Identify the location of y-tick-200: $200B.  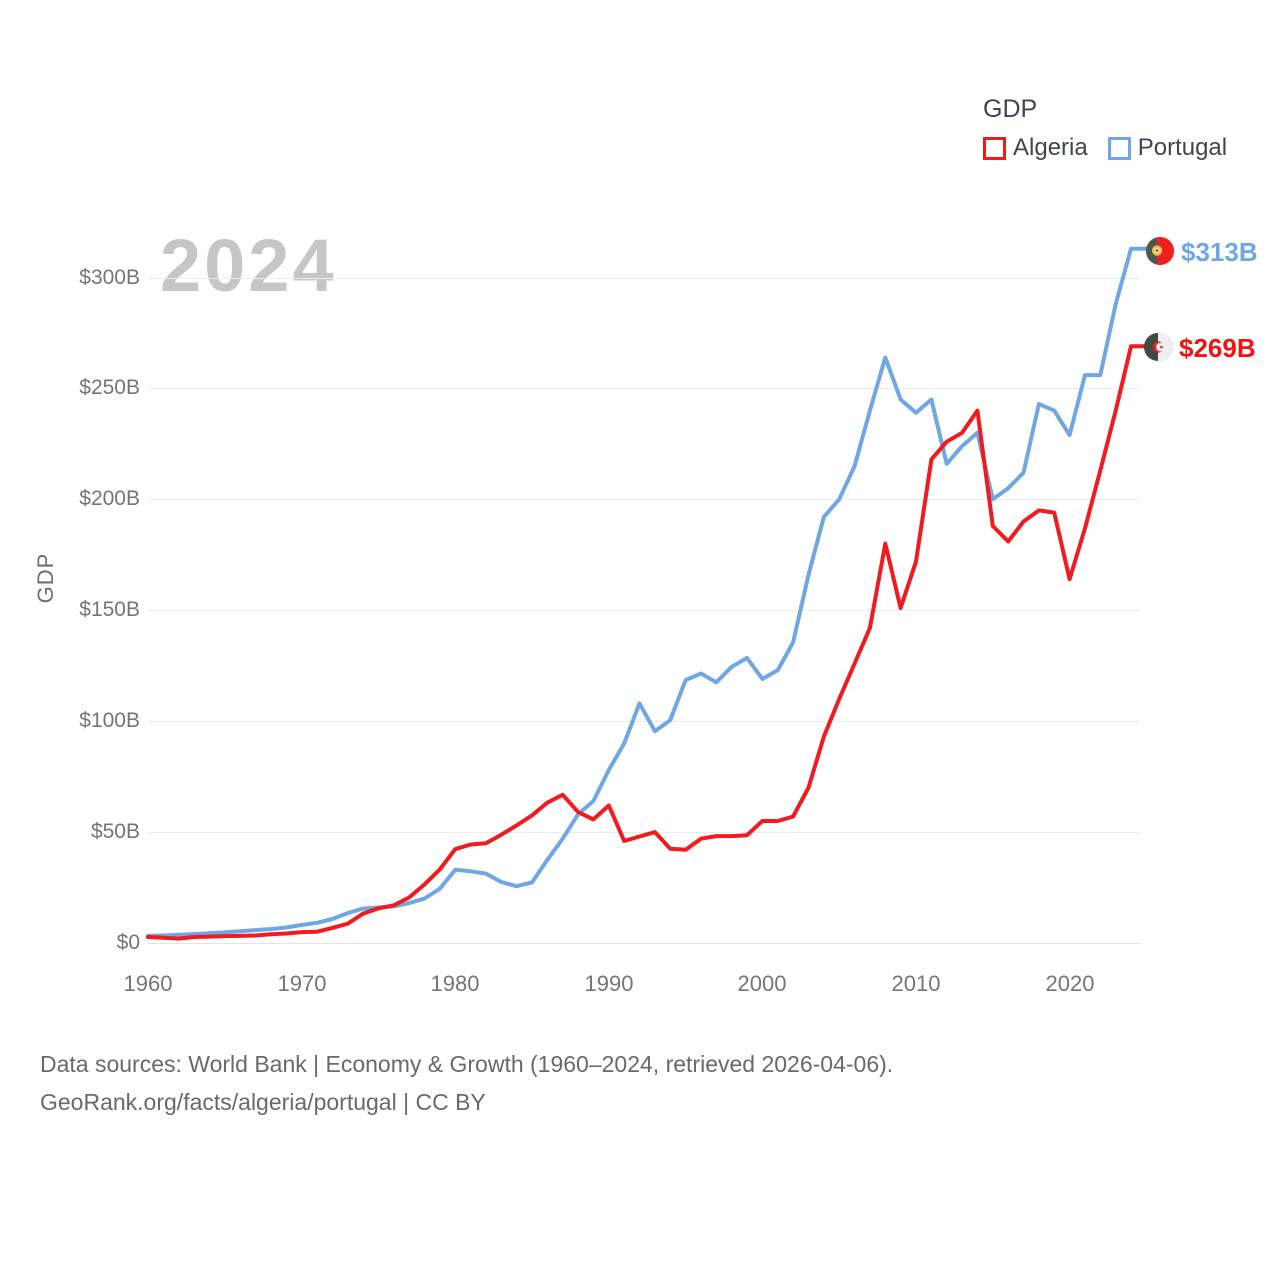
(109, 498).